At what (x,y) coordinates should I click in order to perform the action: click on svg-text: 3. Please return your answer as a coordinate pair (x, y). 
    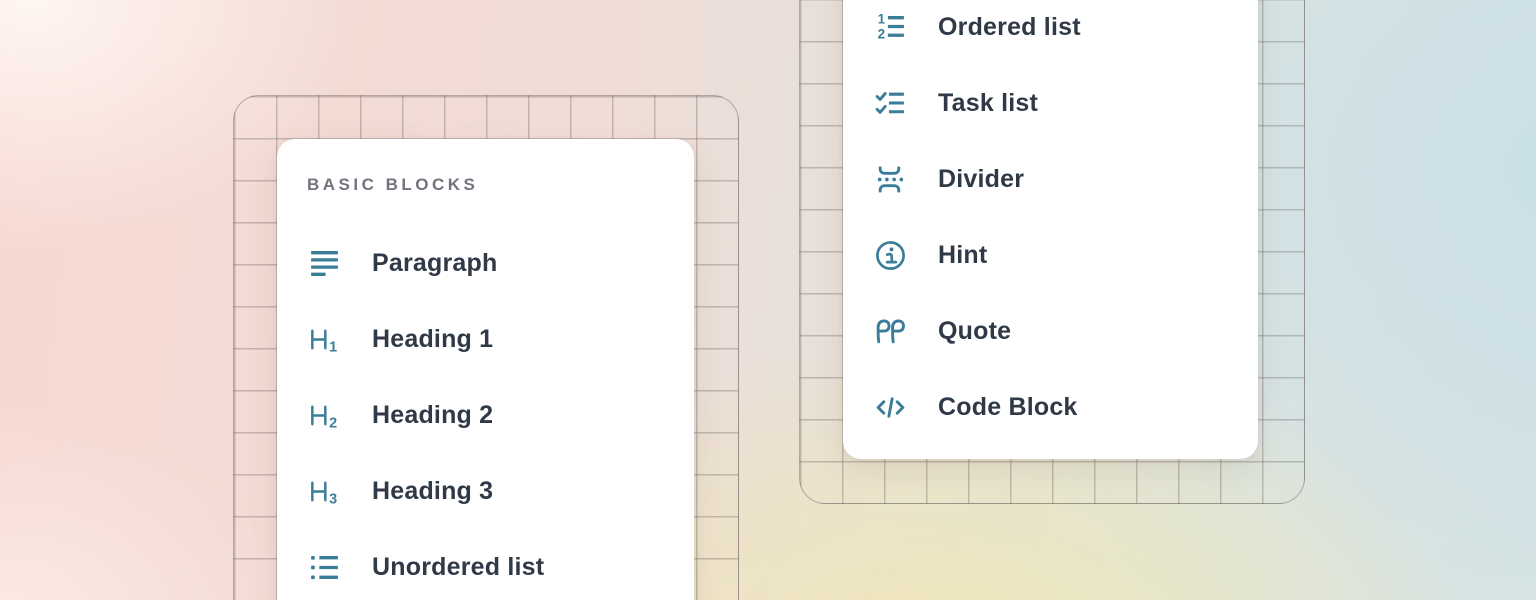
    Looking at the image, I should click on (333, 499).